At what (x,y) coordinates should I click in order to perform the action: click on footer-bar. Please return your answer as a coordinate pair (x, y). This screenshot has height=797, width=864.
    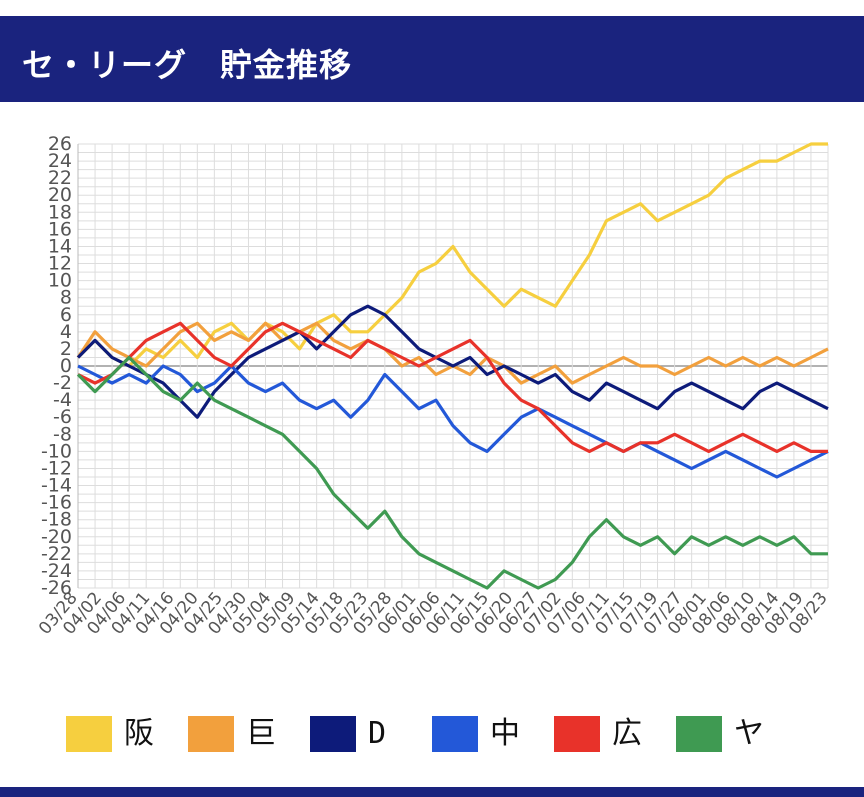
    Looking at the image, I should click on (432, 792).